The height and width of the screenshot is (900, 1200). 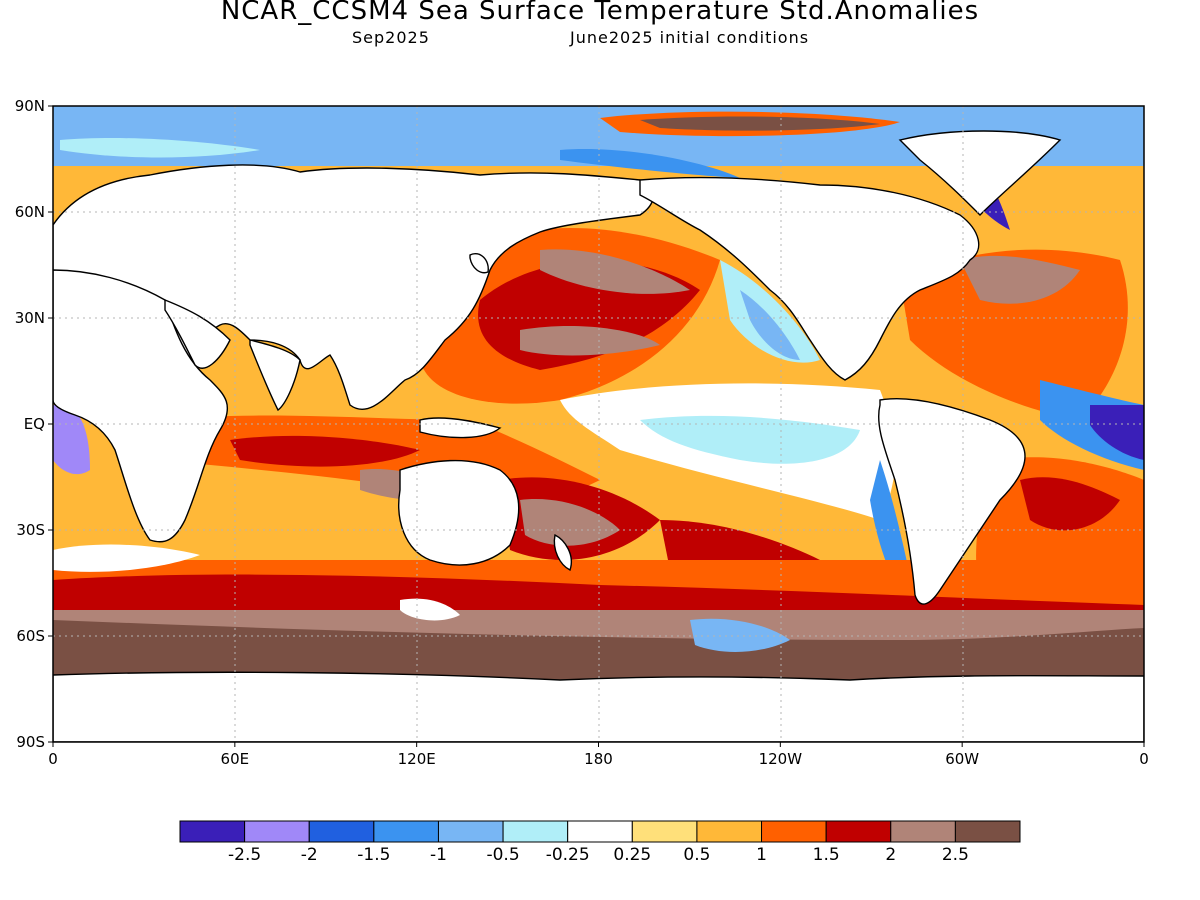 What do you see at coordinates (632, 855) in the screenshot?
I see `colorbar-tick-label: 0.25` at bounding box center [632, 855].